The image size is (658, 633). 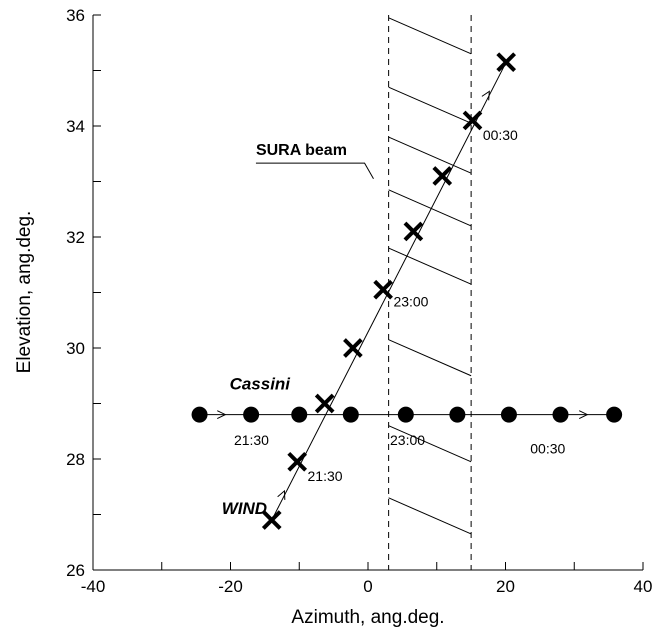 What do you see at coordinates (505, 586) in the screenshot?
I see `x-tick-label: 20` at bounding box center [505, 586].